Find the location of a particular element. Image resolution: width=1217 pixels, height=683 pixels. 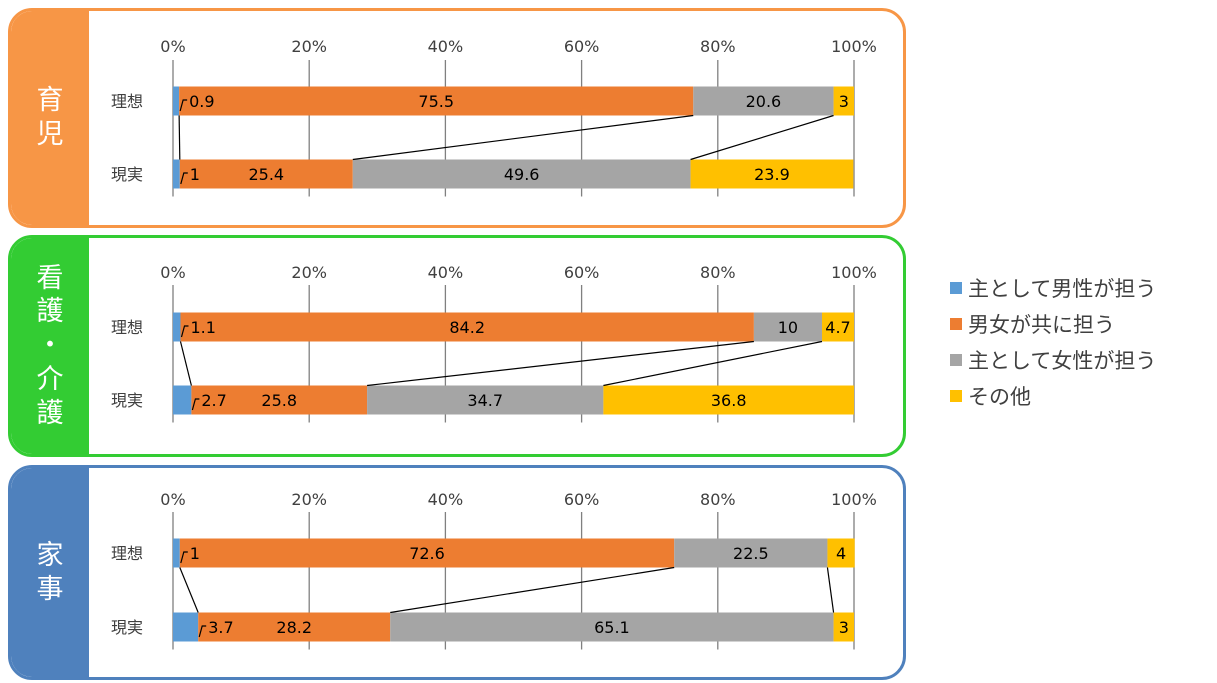

panel-label-char: 看 is located at coordinates (50, 278).